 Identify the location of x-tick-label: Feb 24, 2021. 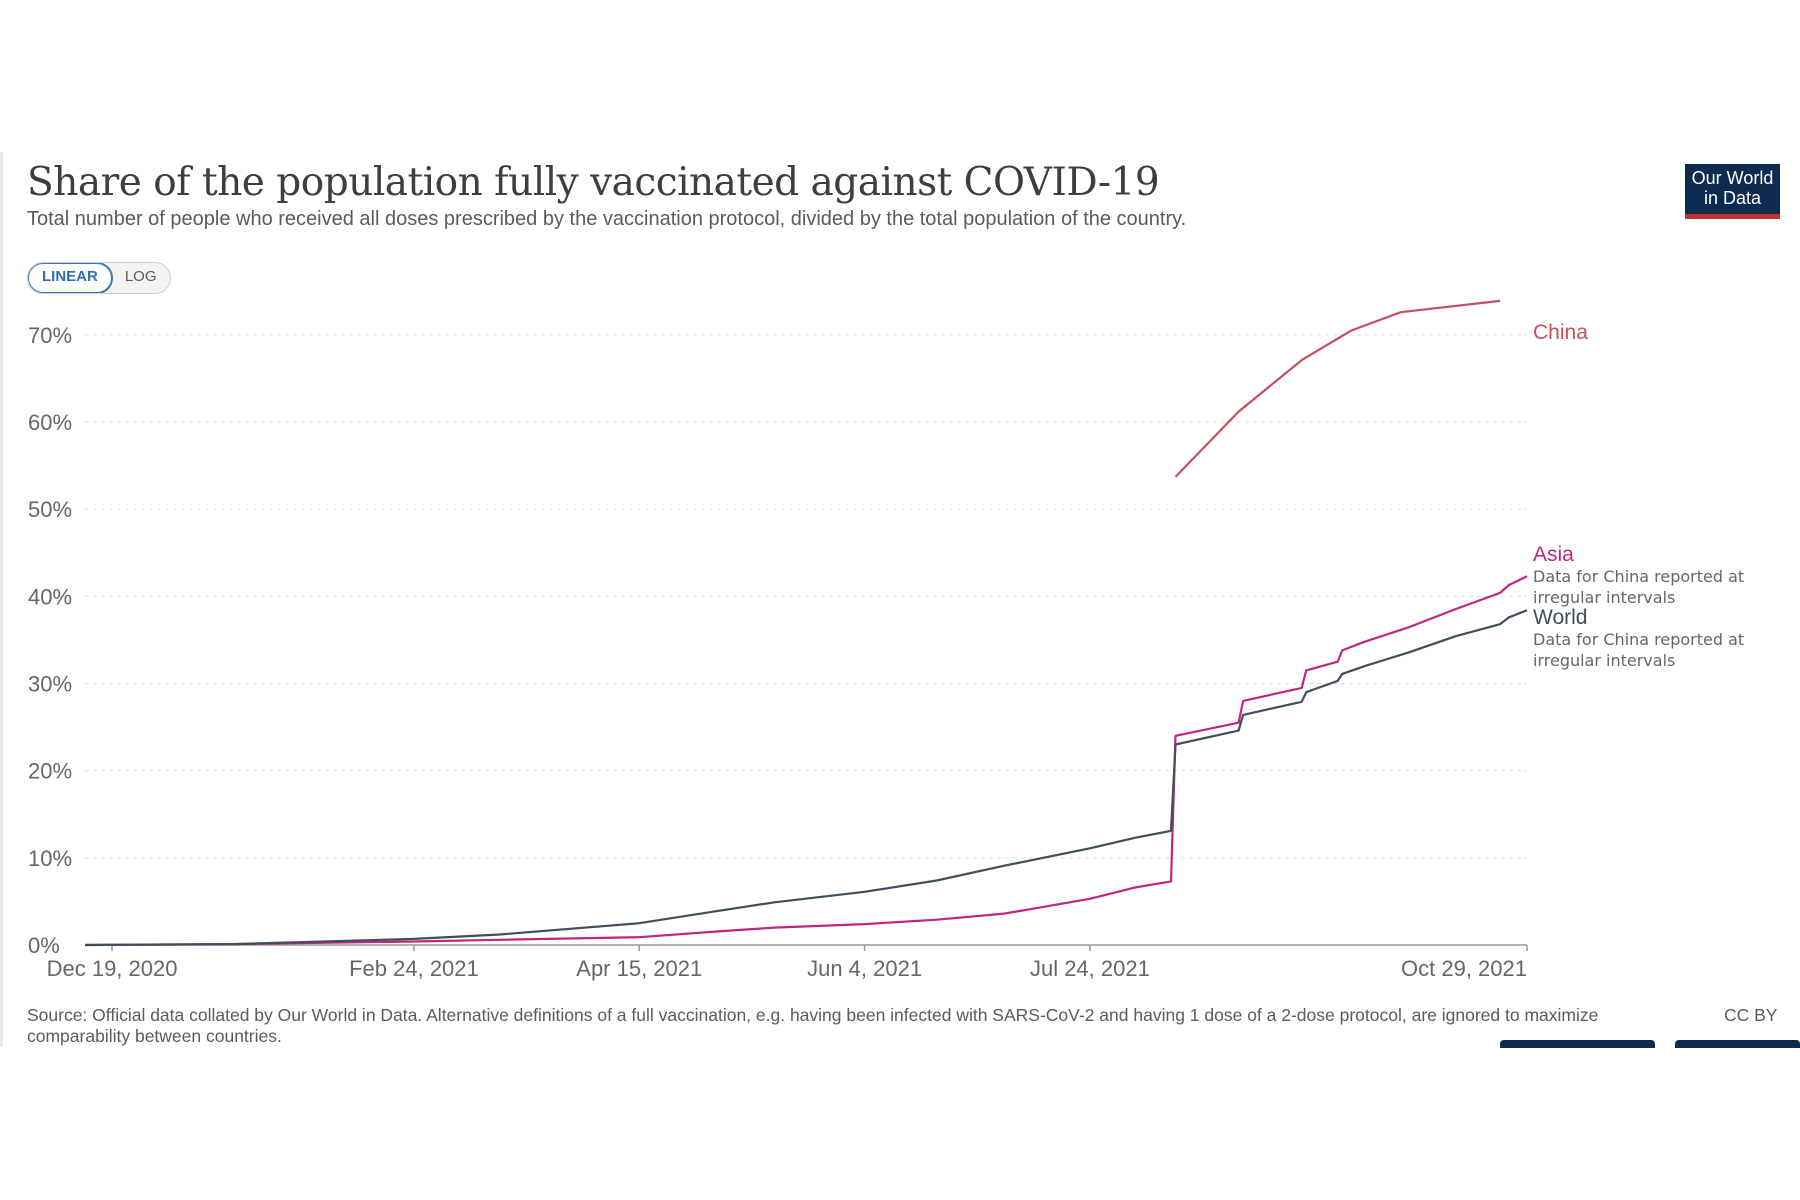
(414, 968).